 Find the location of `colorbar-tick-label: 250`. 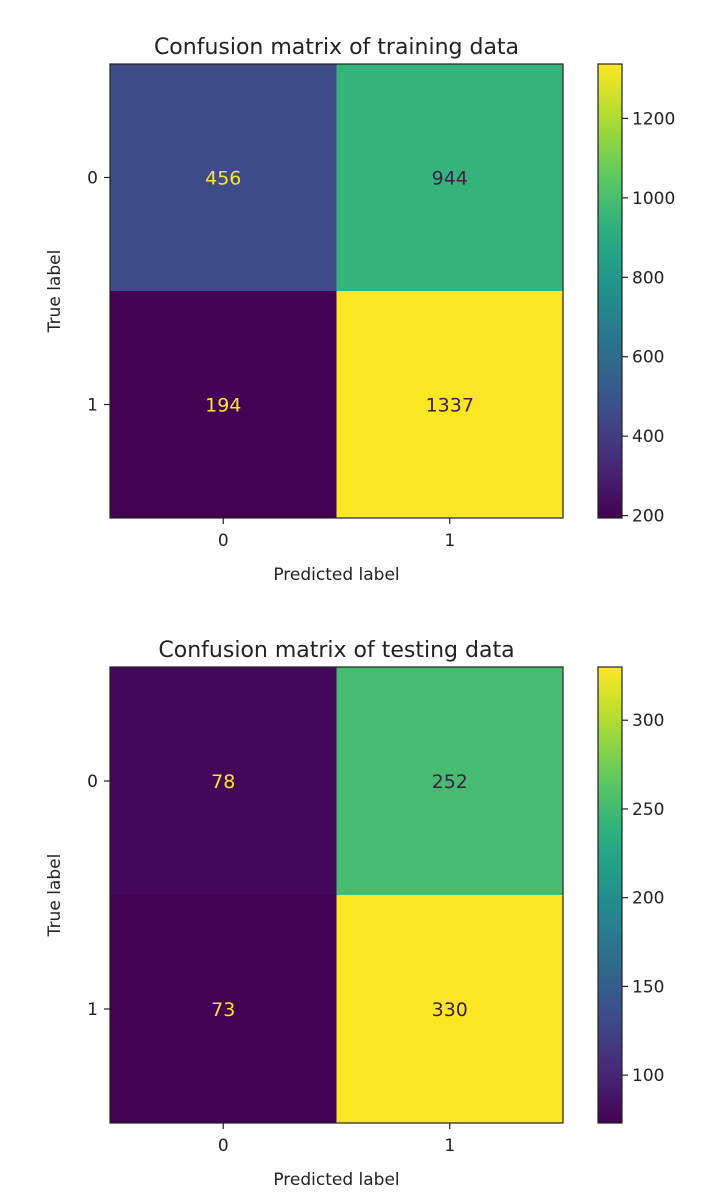

colorbar-tick-label: 250 is located at coordinates (648, 810).